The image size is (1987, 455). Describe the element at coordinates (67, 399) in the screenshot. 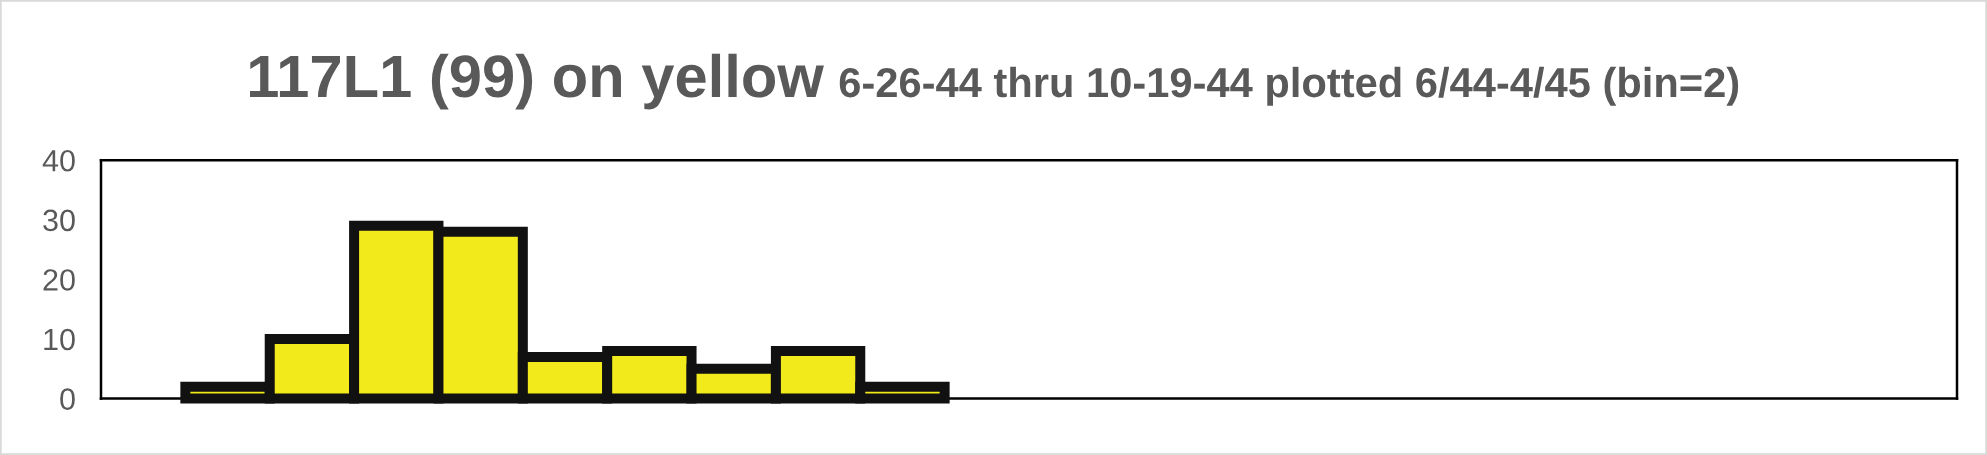

I see `y-tick-label: 0` at that location.